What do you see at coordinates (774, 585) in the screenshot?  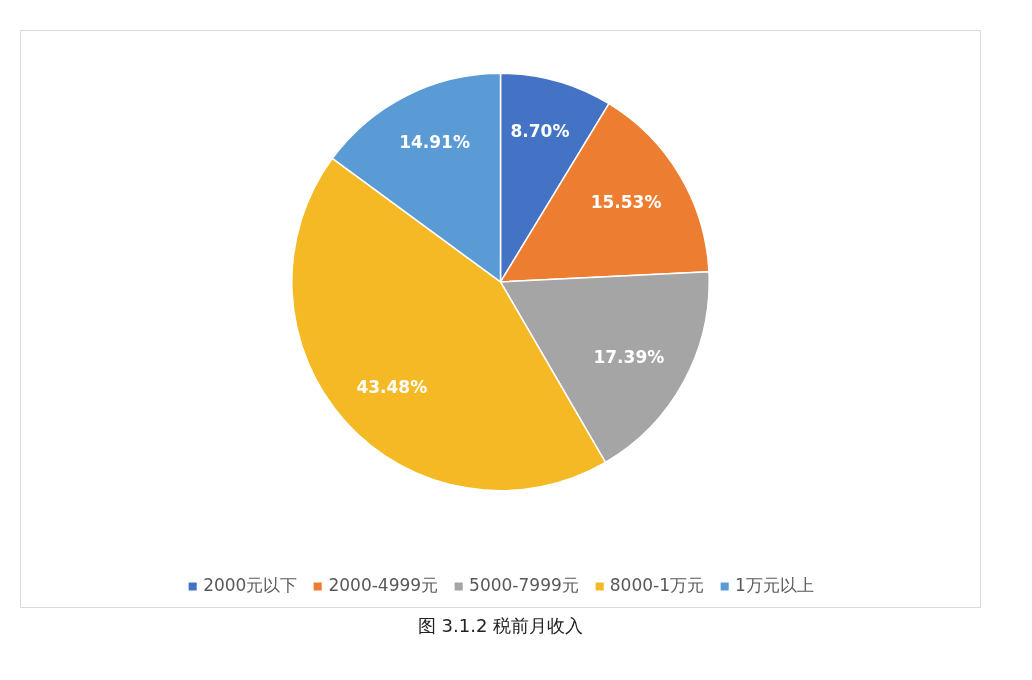 I see `legend-label: 1万元以上` at bounding box center [774, 585].